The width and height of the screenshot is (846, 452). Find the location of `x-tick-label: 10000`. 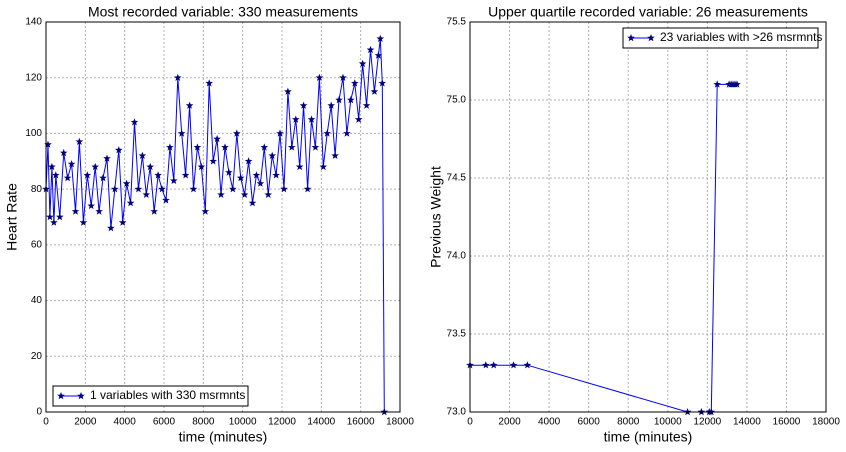

x-tick-label: 10000 is located at coordinates (243, 422).